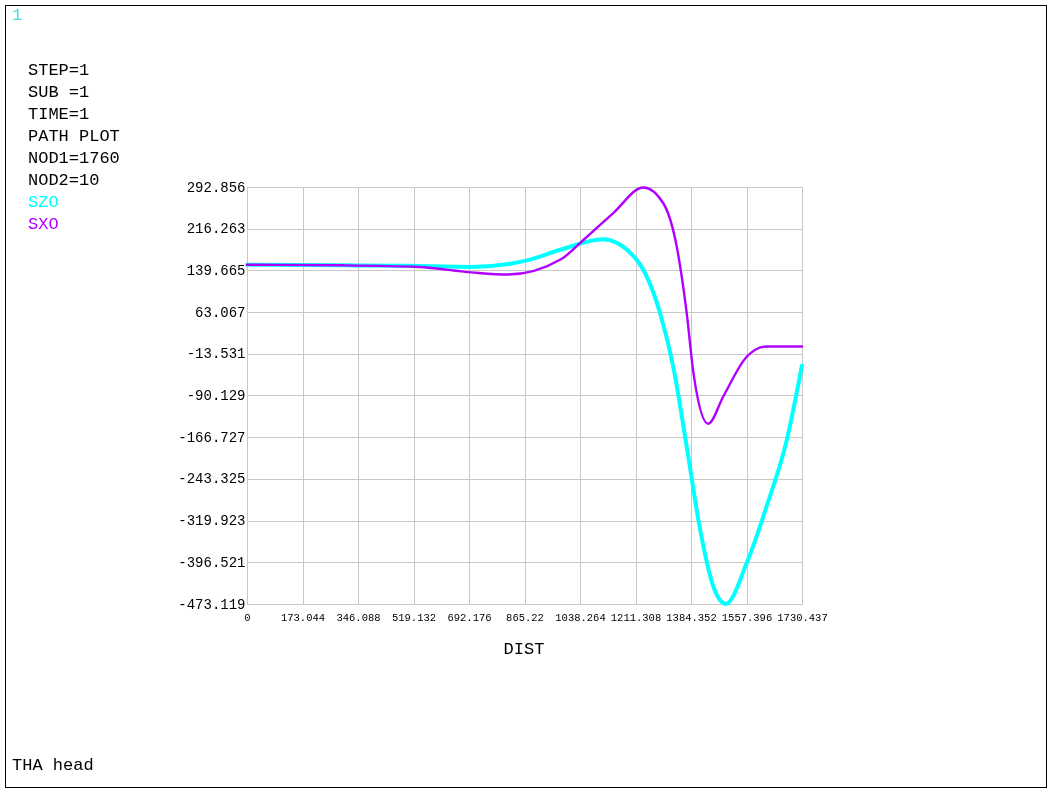 Image resolution: width=1052 pixels, height=793 pixels. I want to click on text: 1, so click(17, 15).